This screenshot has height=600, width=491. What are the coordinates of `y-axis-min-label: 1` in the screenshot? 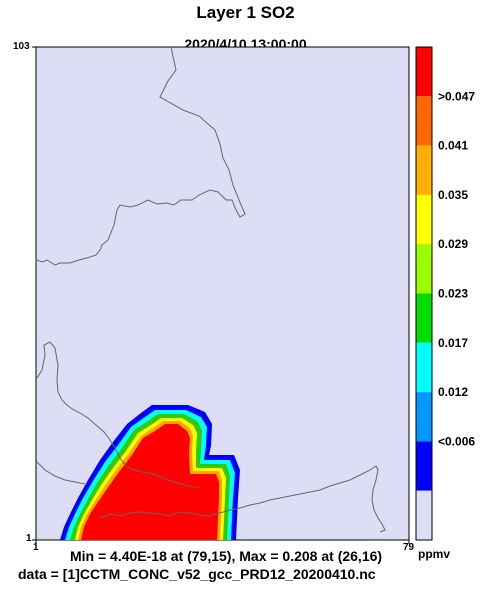 It's located at (29, 538).